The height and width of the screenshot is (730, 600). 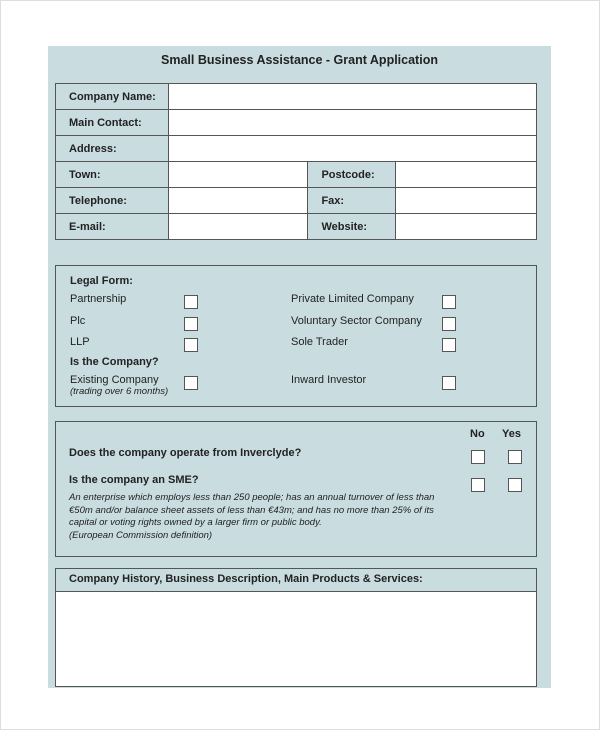 What do you see at coordinates (112, 200) in the screenshot?
I see `telephone-label: Telephone:` at bounding box center [112, 200].